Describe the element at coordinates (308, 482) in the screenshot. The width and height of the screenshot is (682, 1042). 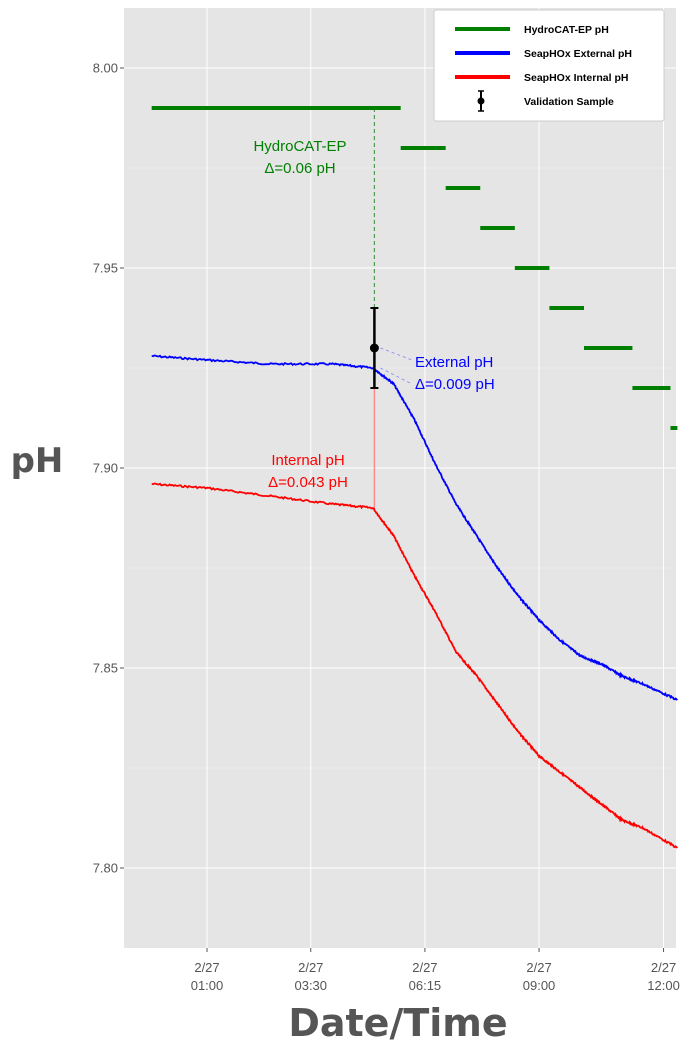
I see `annotation-text-3: Δ=0.043 pH` at that location.